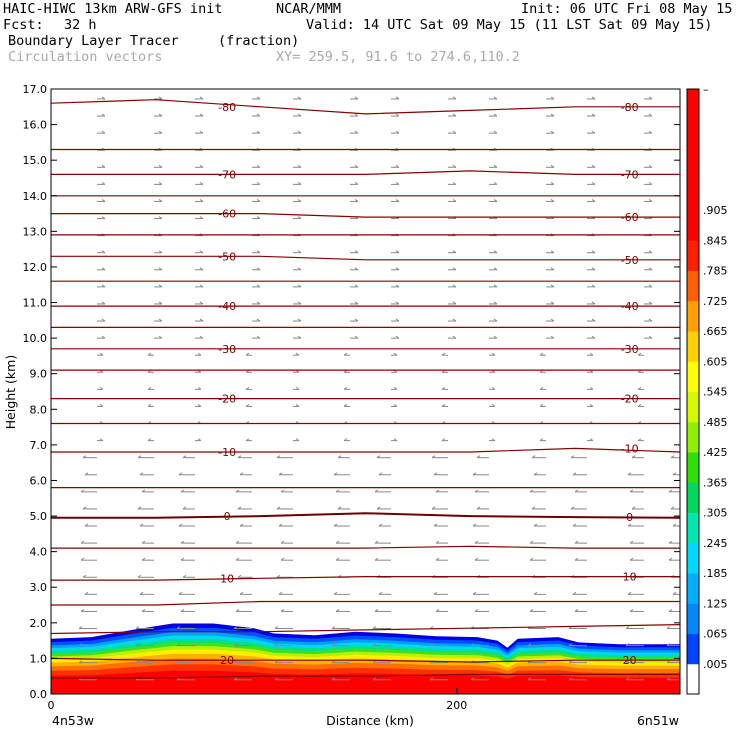  Describe the element at coordinates (35, 231) in the screenshot. I see `y-tick-label: 13.0` at that location.